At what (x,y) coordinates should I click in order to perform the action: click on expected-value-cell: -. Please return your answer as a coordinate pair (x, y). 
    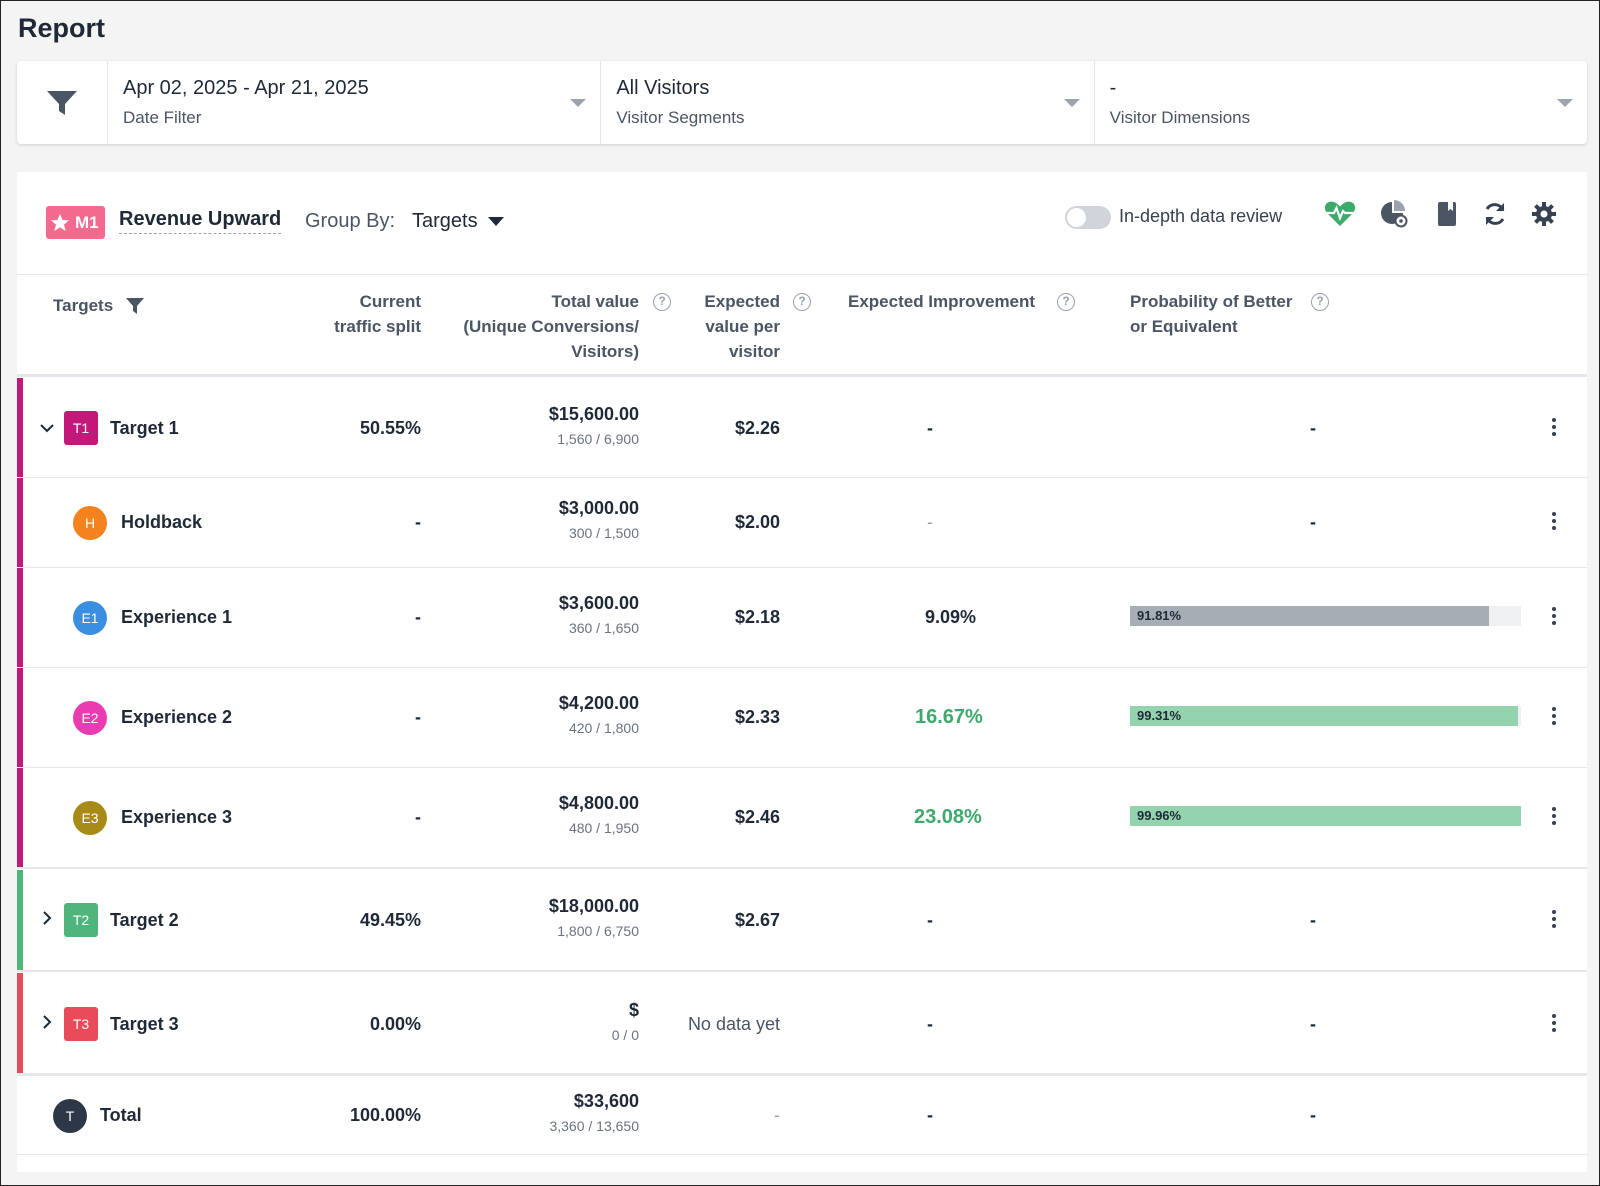
    Looking at the image, I should click on (777, 1115).